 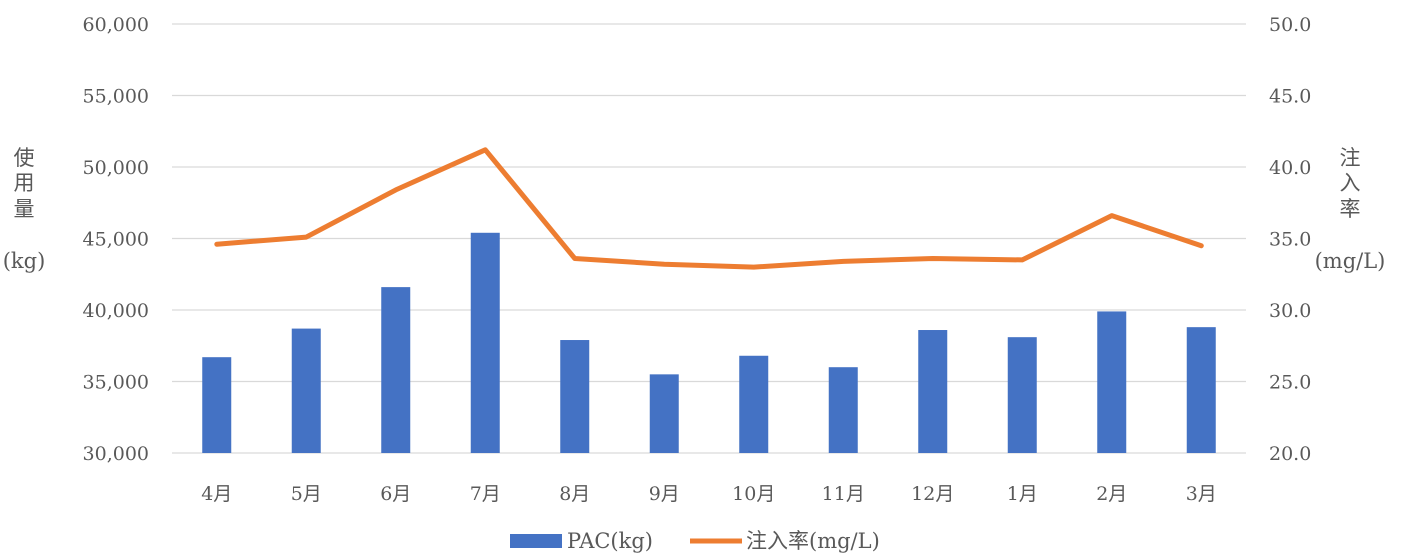 What do you see at coordinates (1290, 311) in the screenshot?
I see `right-tick-label: 30.0` at bounding box center [1290, 311].